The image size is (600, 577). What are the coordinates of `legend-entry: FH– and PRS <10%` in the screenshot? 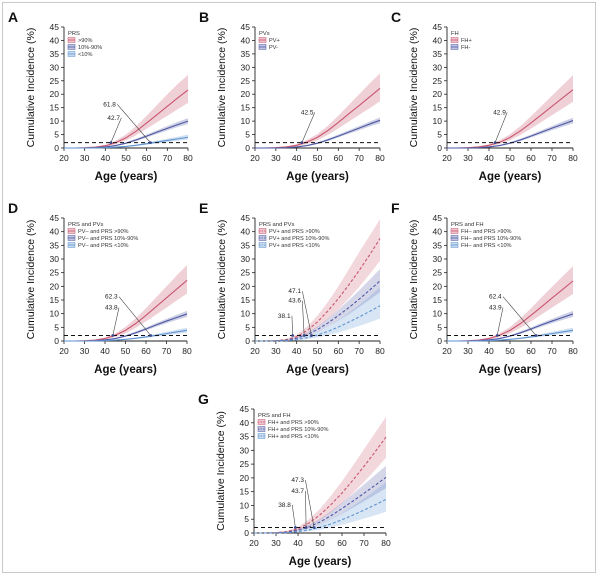 It's located at (486, 246).